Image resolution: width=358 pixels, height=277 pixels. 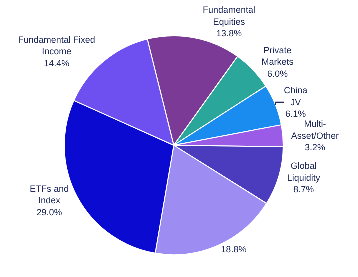 I want to click on data-label: 6.0%, so click(x=278, y=73).